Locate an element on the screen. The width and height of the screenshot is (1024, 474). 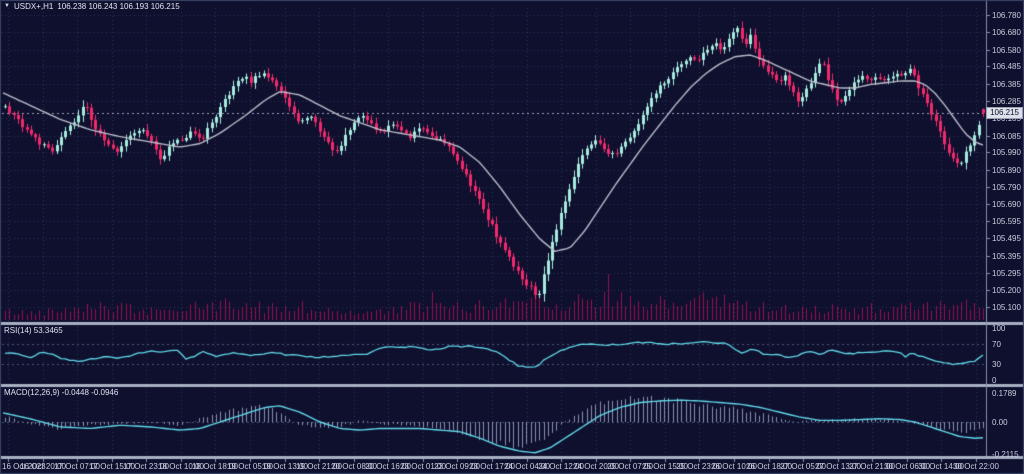
time-axis-label: 25 Oct 07:00 is located at coordinates (630, 466).